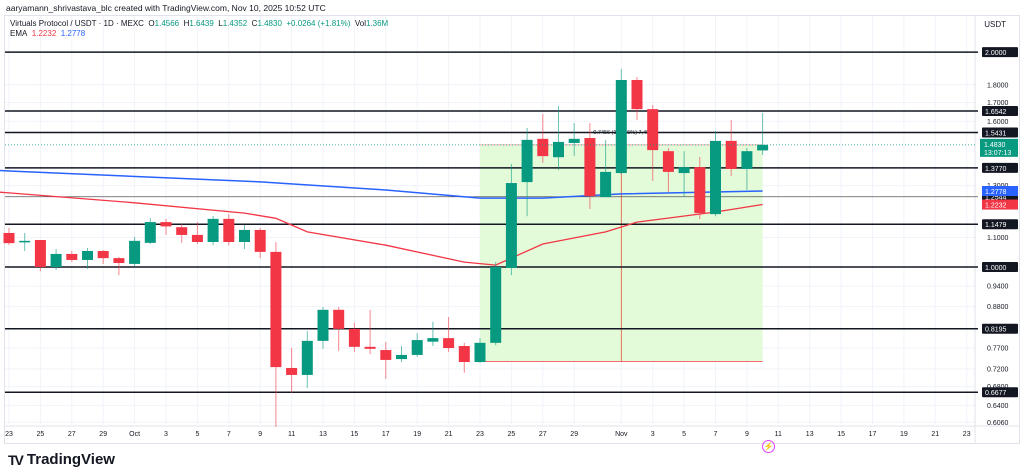 The width and height of the screenshot is (1024, 476). Describe the element at coordinates (996, 112) in the screenshot. I see `level-price-label: 1.6542` at that location.